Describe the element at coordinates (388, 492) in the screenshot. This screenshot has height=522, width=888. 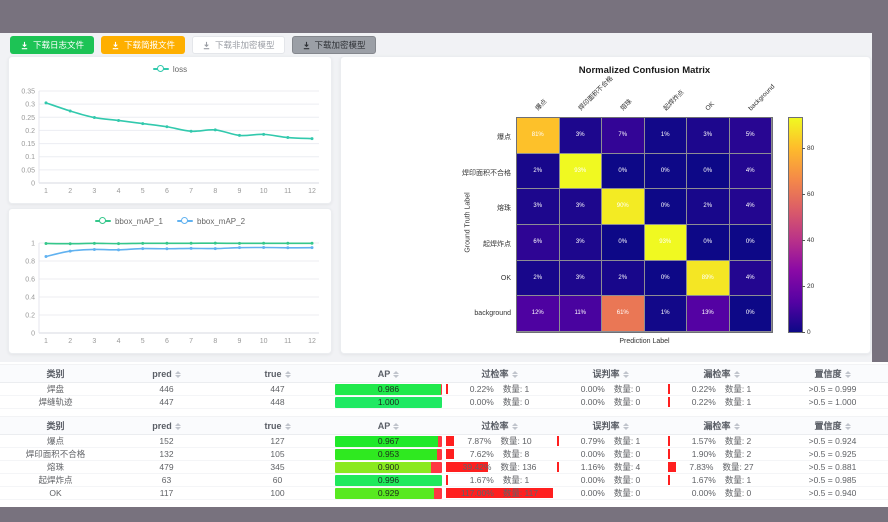
I see `ap-value: 0.929` at that location.